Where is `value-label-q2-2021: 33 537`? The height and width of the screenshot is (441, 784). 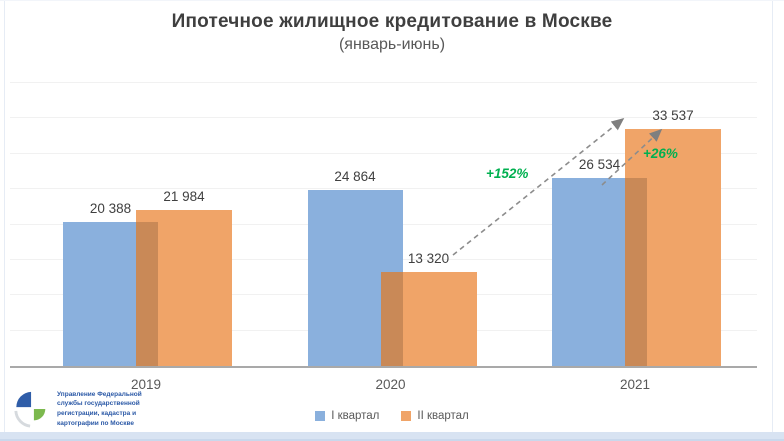 value-label-q2-2021: 33 537 is located at coordinates (673, 115).